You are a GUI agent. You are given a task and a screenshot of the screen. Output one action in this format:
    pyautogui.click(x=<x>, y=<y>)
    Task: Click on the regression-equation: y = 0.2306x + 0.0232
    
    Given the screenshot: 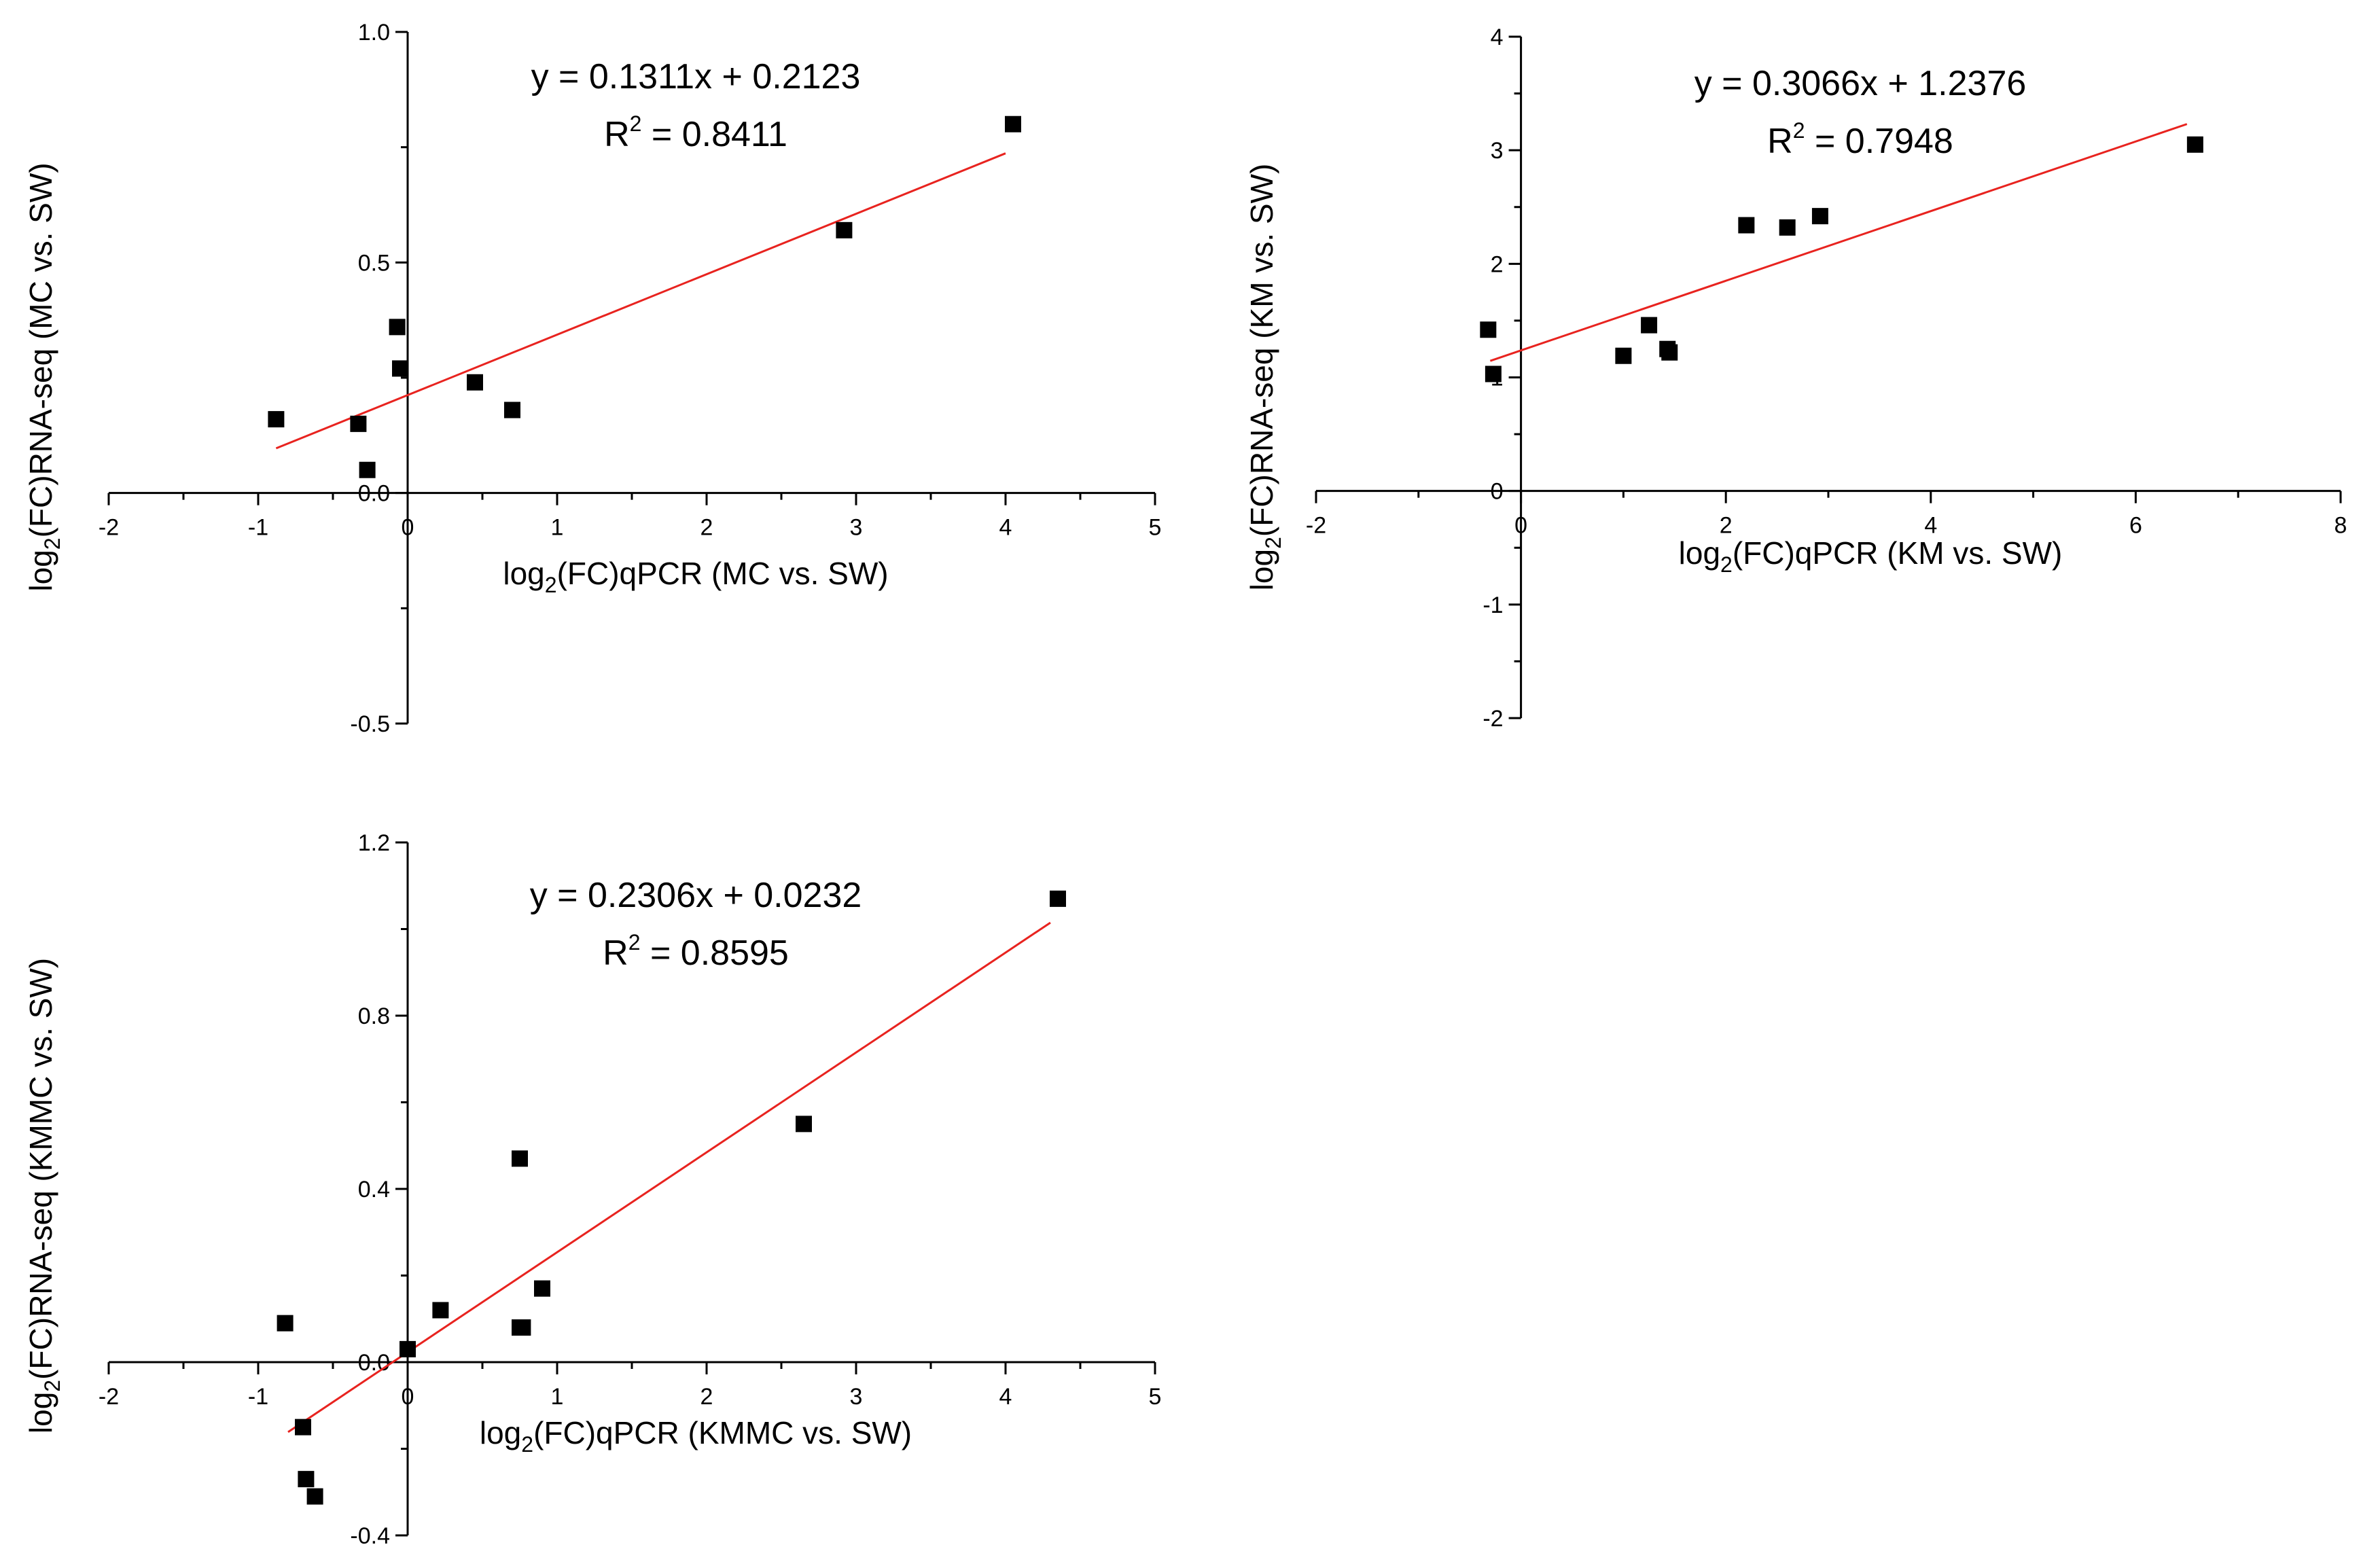 What is the action you would take?
    pyautogui.click(x=696, y=895)
    